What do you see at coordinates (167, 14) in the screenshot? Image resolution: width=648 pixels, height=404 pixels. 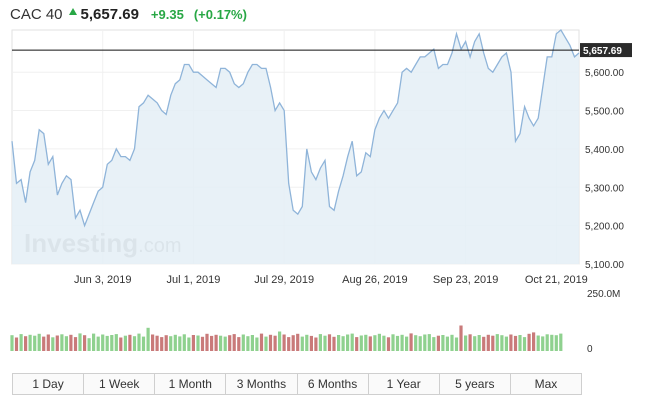 I see `price-change: +9.35` at bounding box center [167, 14].